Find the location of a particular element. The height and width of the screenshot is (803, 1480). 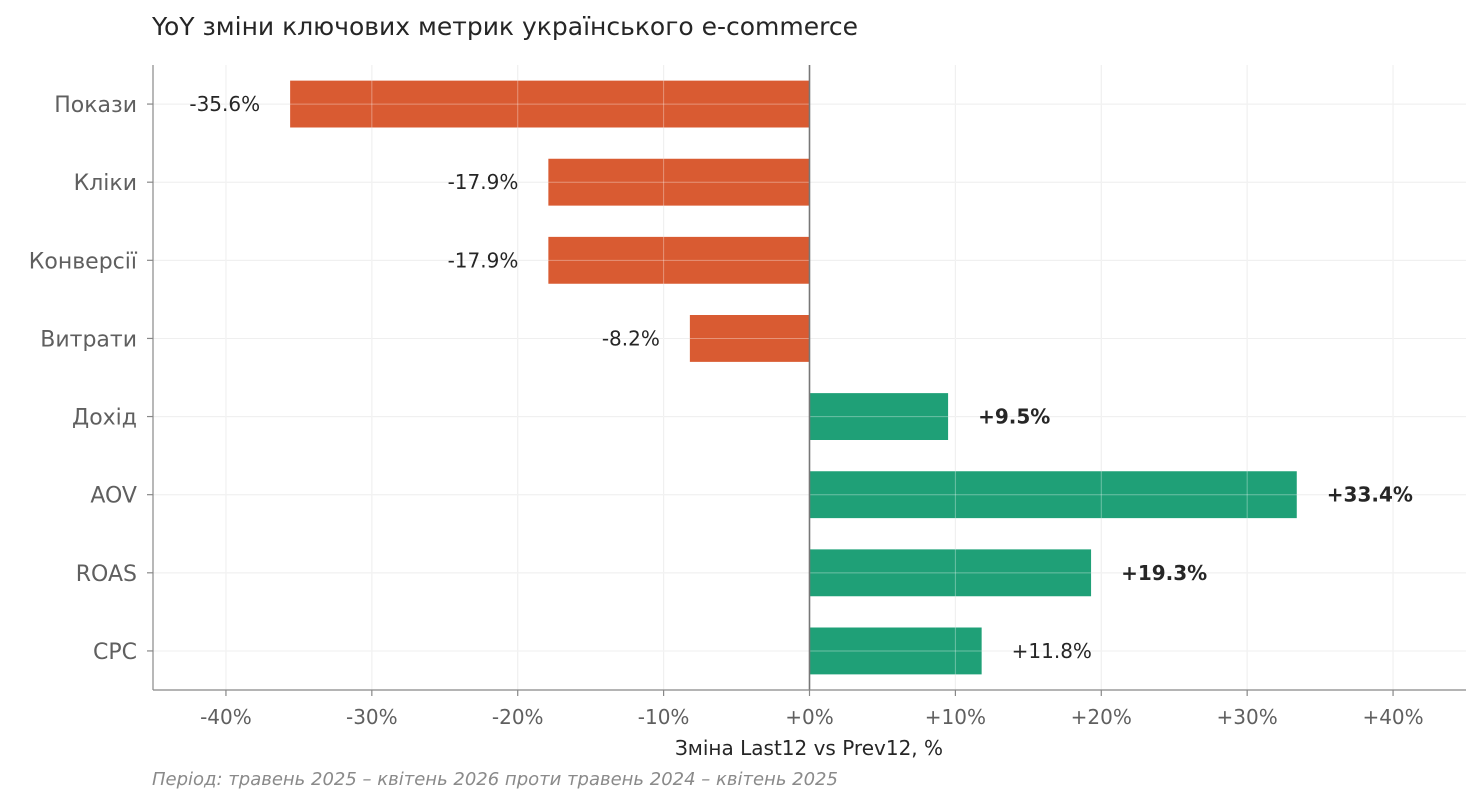

x-tick-label-0: -40% is located at coordinates (226, 717).